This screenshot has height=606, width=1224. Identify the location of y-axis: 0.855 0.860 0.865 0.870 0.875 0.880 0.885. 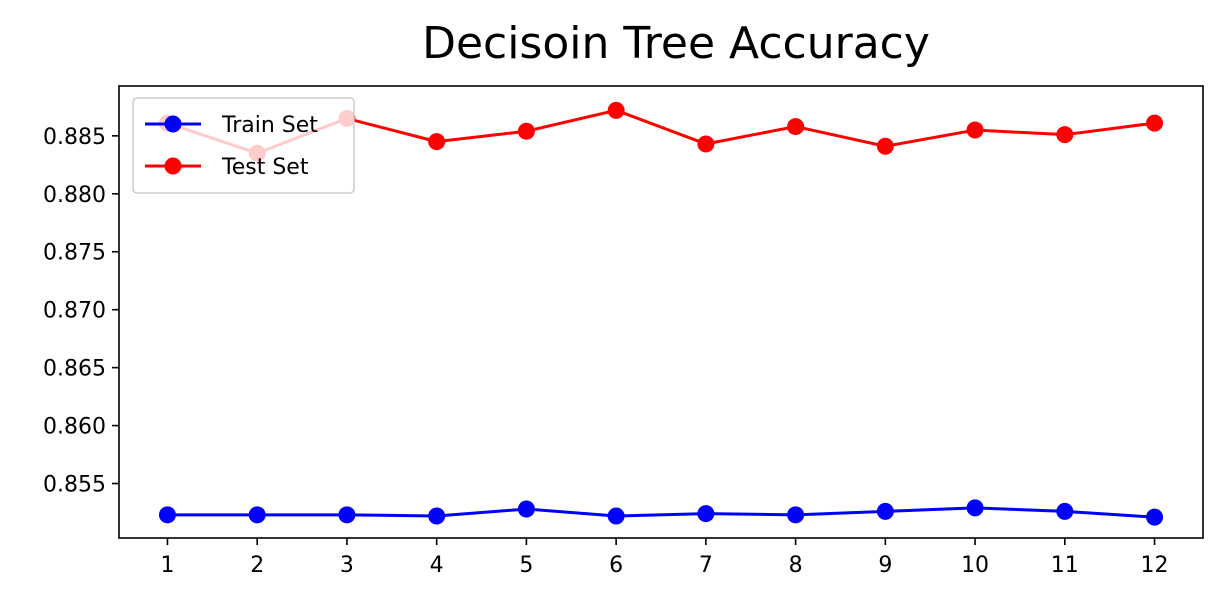
(81, 311).